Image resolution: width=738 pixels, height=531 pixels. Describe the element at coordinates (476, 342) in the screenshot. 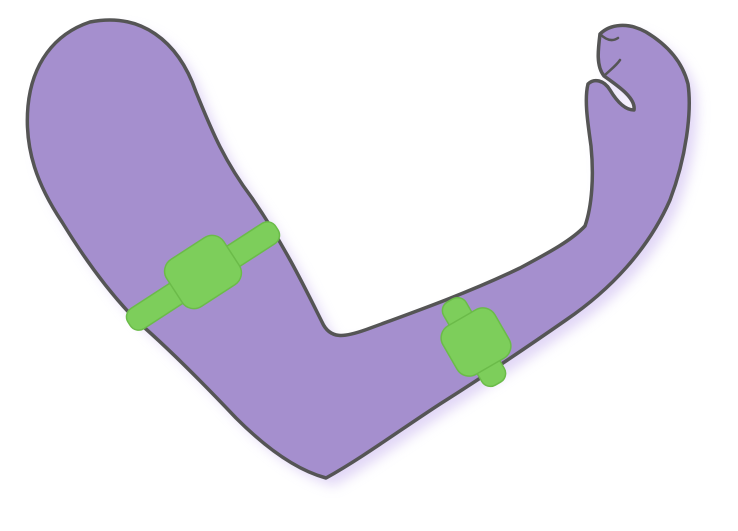

I see `forearm-sensor-icon` at that location.